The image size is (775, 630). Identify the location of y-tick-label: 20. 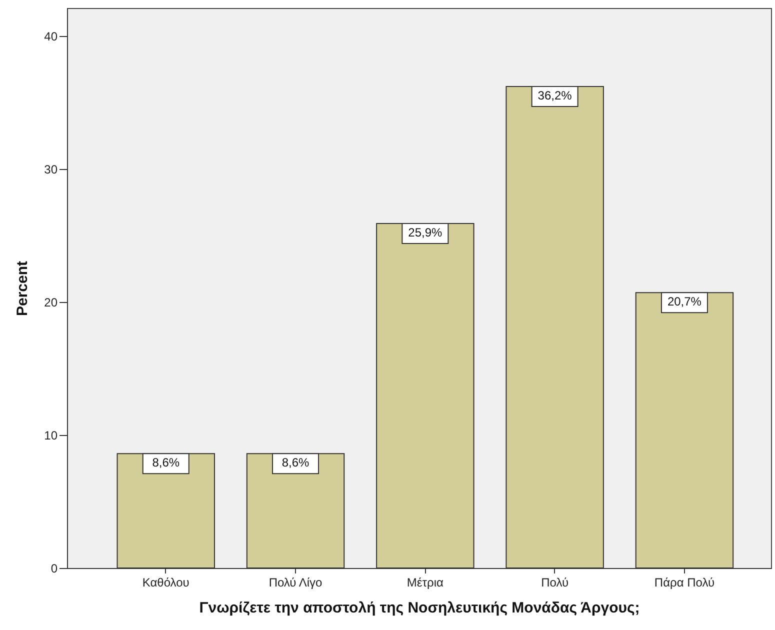
(51, 302).